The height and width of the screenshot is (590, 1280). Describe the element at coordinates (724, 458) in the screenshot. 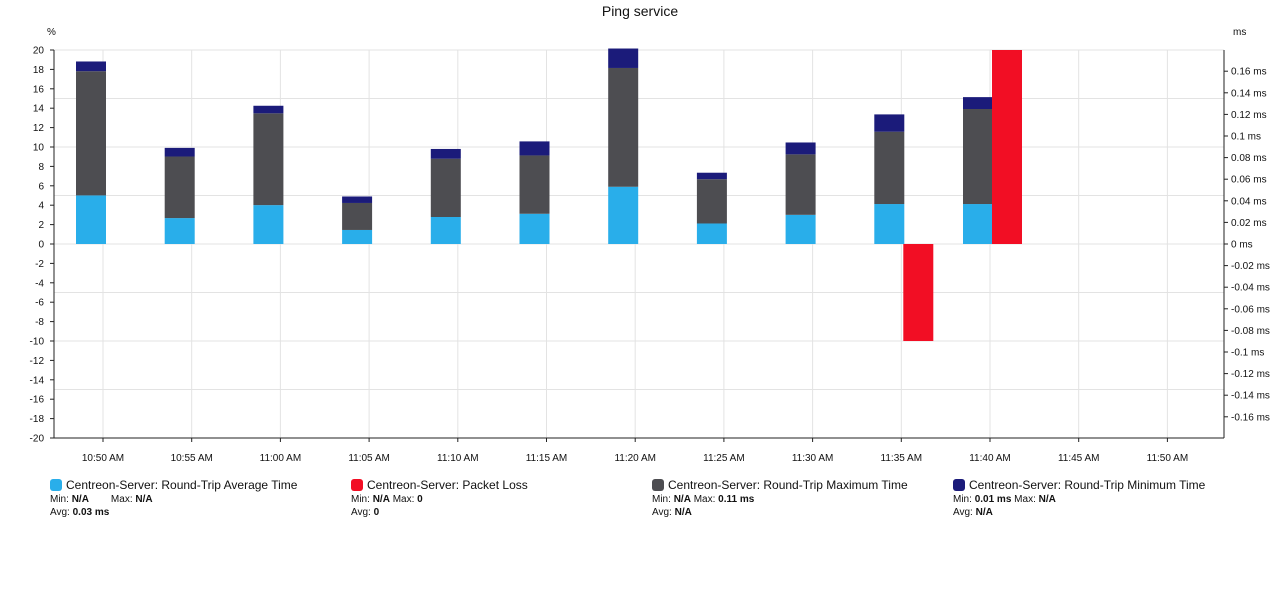

I see `x-axis-tick-label: 11:25 AM` at that location.